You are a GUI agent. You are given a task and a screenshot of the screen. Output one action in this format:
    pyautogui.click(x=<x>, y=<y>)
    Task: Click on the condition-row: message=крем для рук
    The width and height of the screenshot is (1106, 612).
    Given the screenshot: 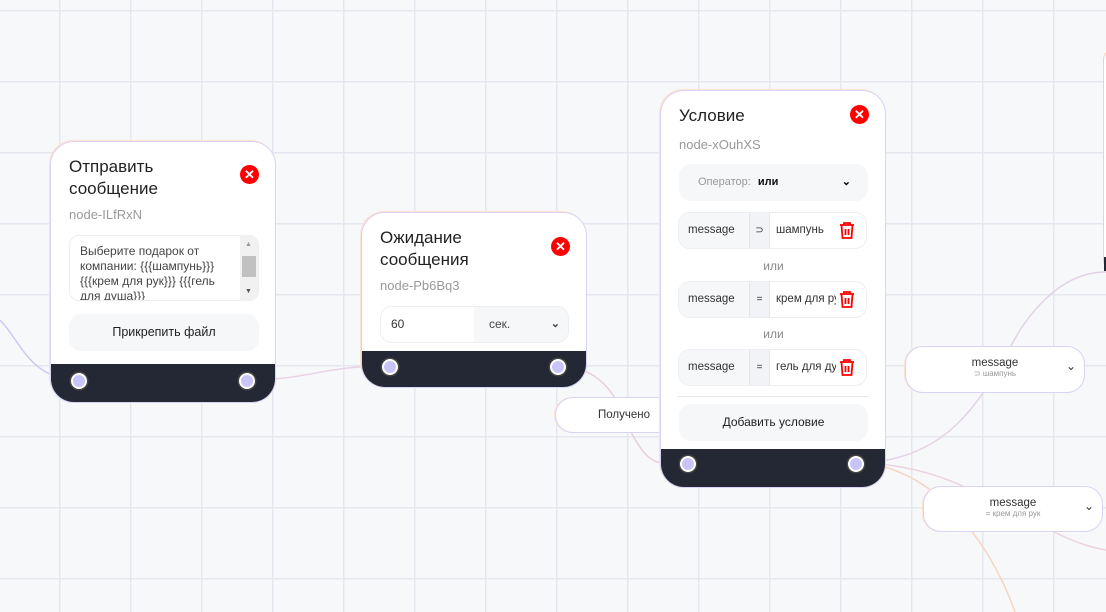 What is the action you would take?
    pyautogui.click(x=772, y=299)
    